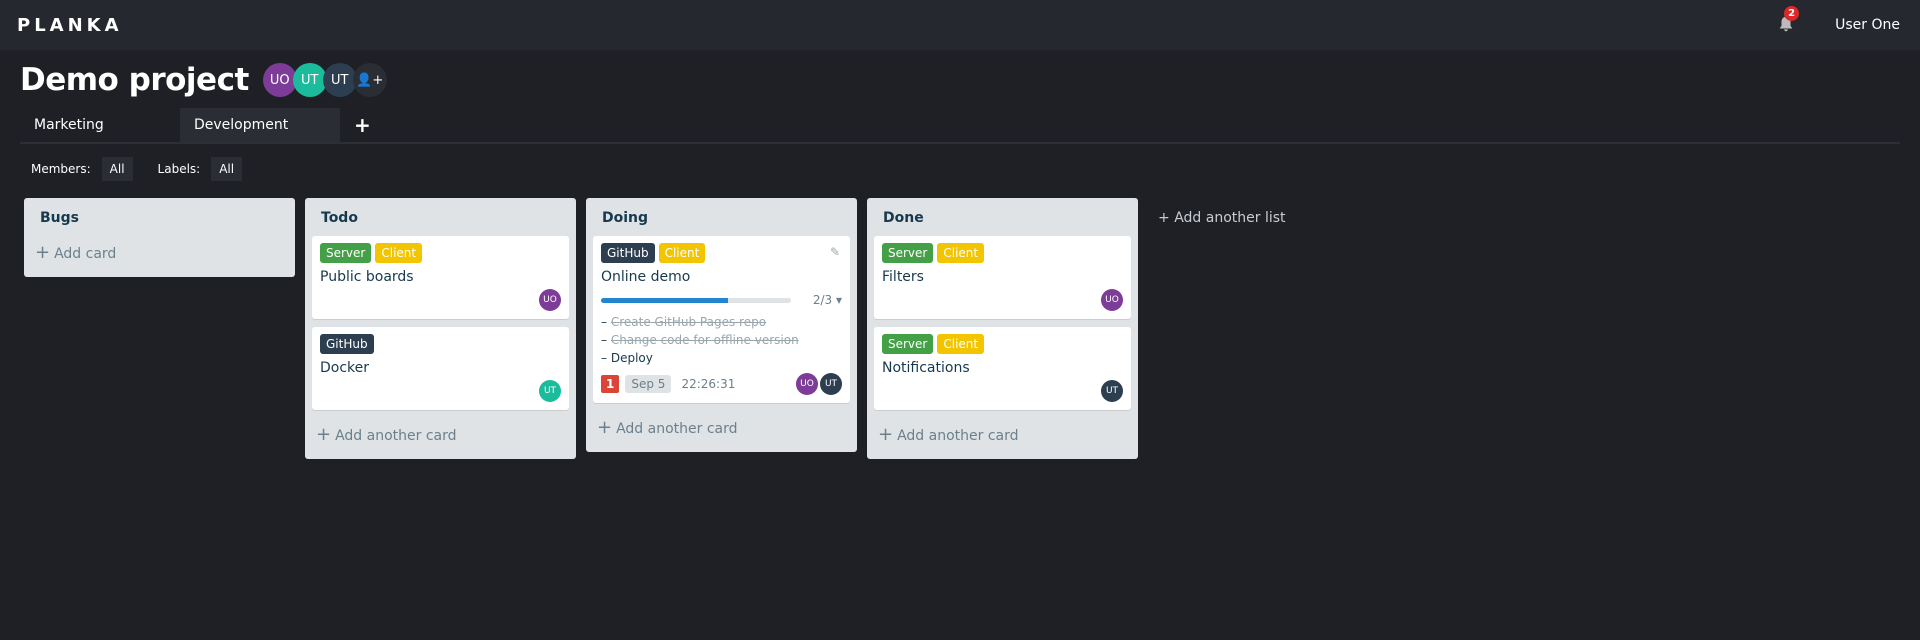 This screenshot has height=640, width=1920. What do you see at coordinates (69, 125) in the screenshot?
I see `tab-marketing: Marketing` at bounding box center [69, 125].